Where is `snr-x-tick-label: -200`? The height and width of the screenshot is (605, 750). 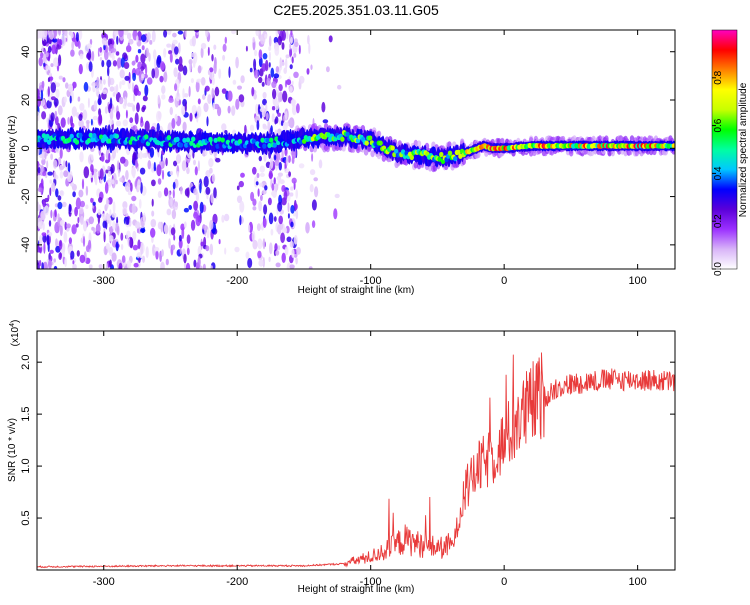
snr-x-tick-label: -200 is located at coordinates (237, 582).